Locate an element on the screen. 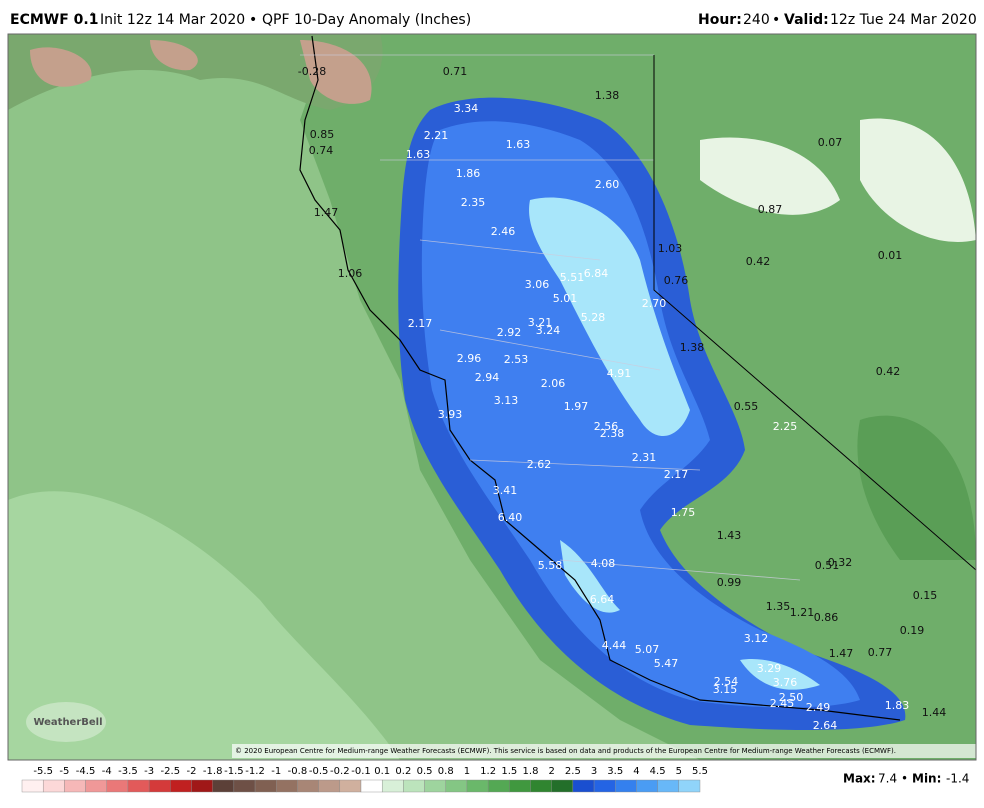 The height and width of the screenshot is (808, 984). hour-label: Hour: is located at coordinates (720, 20).